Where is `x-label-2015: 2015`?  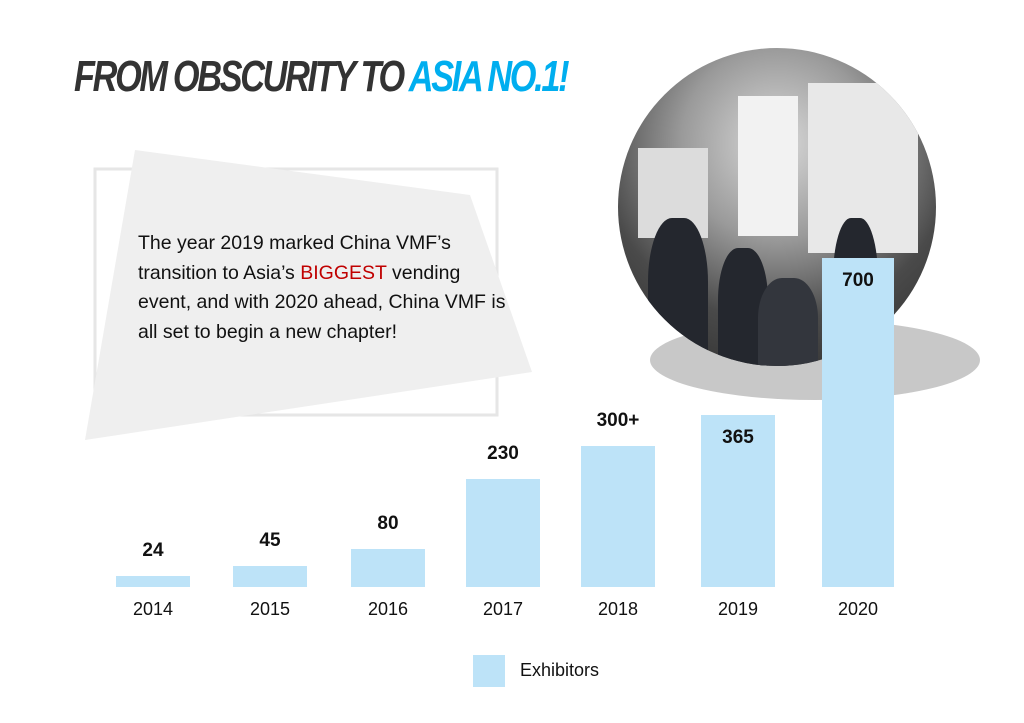
x-label-2015: 2015 is located at coordinates (270, 609).